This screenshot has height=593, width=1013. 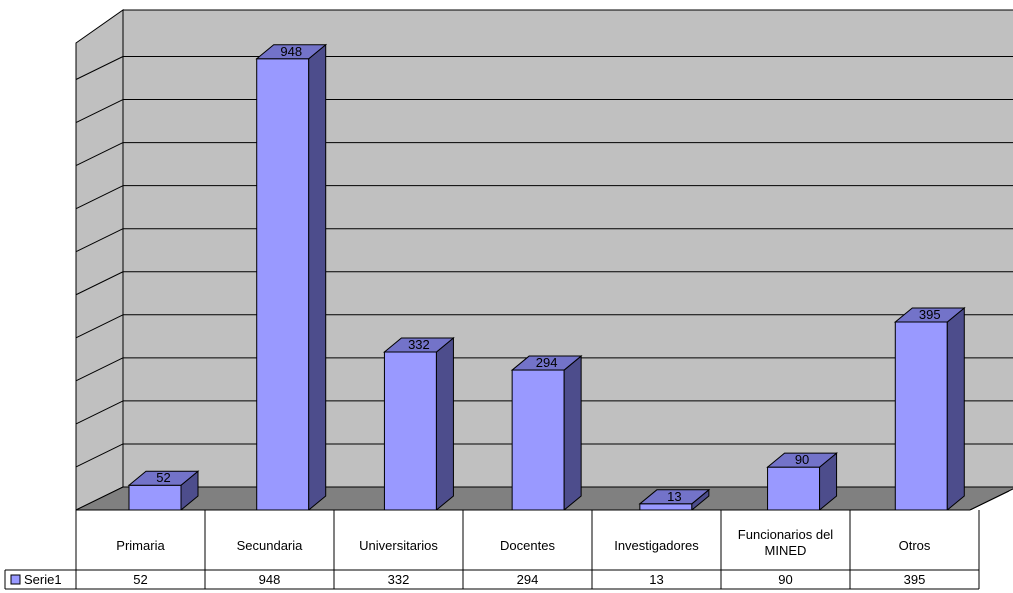 What do you see at coordinates (527, 545) in the screenshot?
I see `category-label: Docentes` at bounding box center [527, 545].